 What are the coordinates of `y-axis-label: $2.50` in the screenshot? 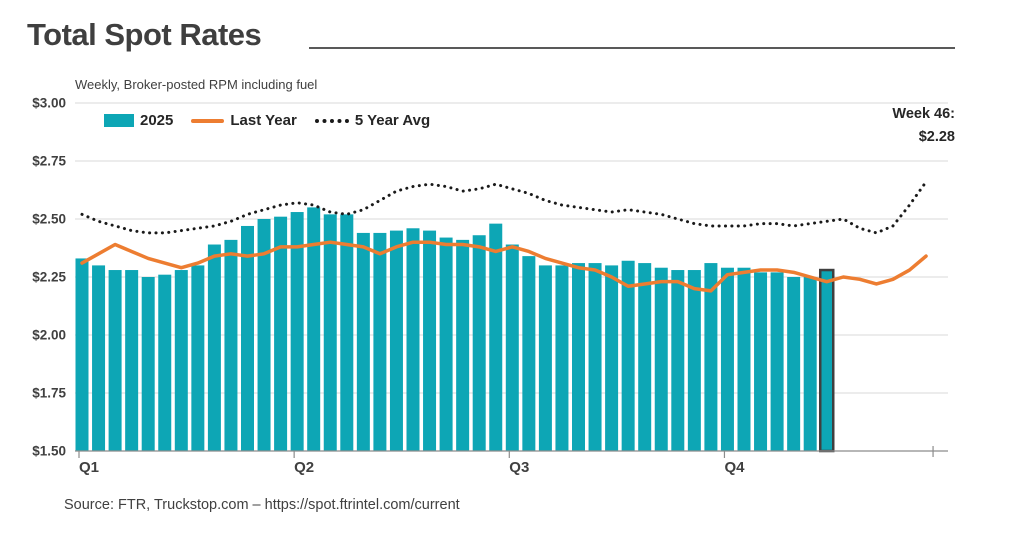 It's located at (49, 219).